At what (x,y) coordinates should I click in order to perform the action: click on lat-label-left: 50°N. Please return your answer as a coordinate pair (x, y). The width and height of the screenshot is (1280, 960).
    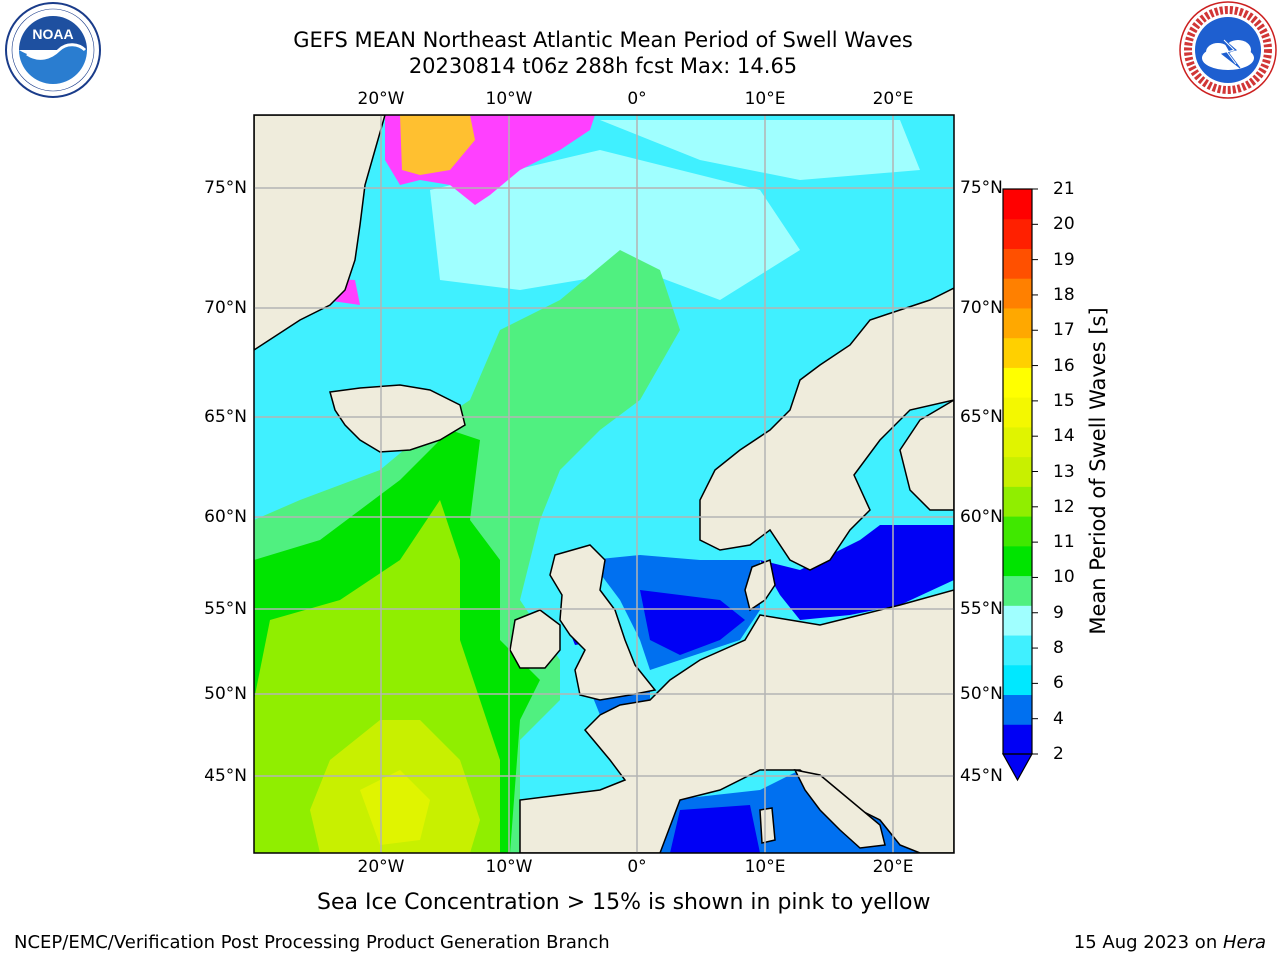
    Looking at the image, I should click on (225, 694).